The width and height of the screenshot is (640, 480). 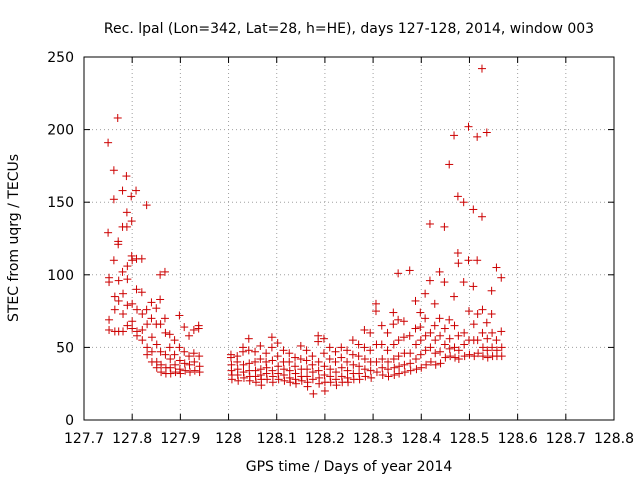 I want to click on x-tick-label: 127.9, so click(x=180, y=439).